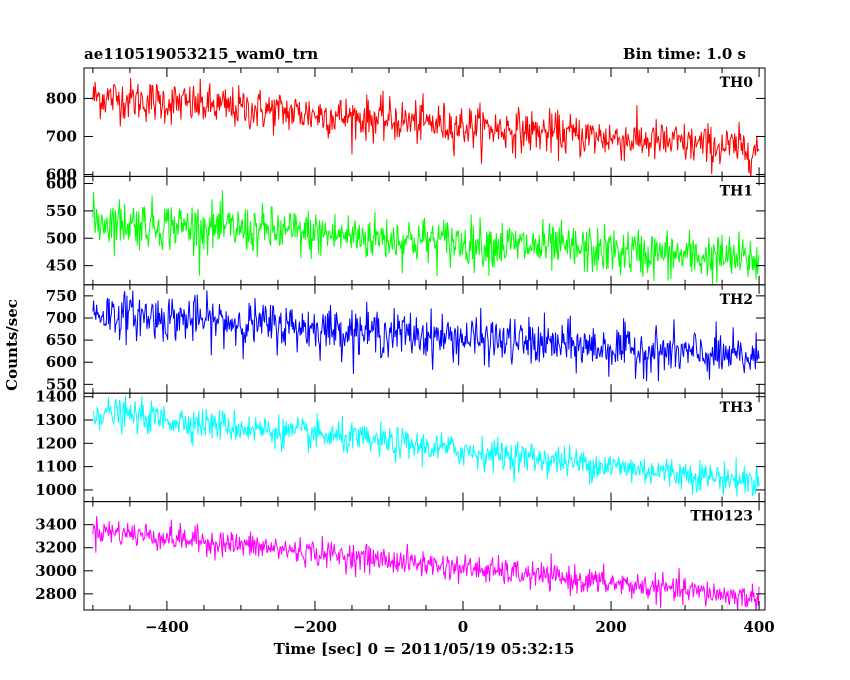 Image resolution: width=850 pixels, height=680 pixels. Describe the element at coordinates (463, 627) in the screenshot. I see `x-tick-label: 0` at that location.